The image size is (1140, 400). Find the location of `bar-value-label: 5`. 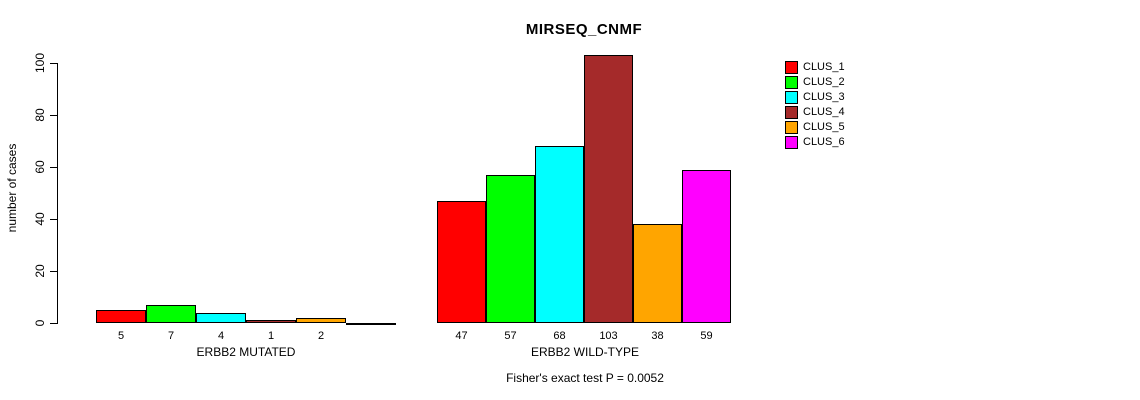

bar-value-label: 5 is located at coordinates (121, 336).